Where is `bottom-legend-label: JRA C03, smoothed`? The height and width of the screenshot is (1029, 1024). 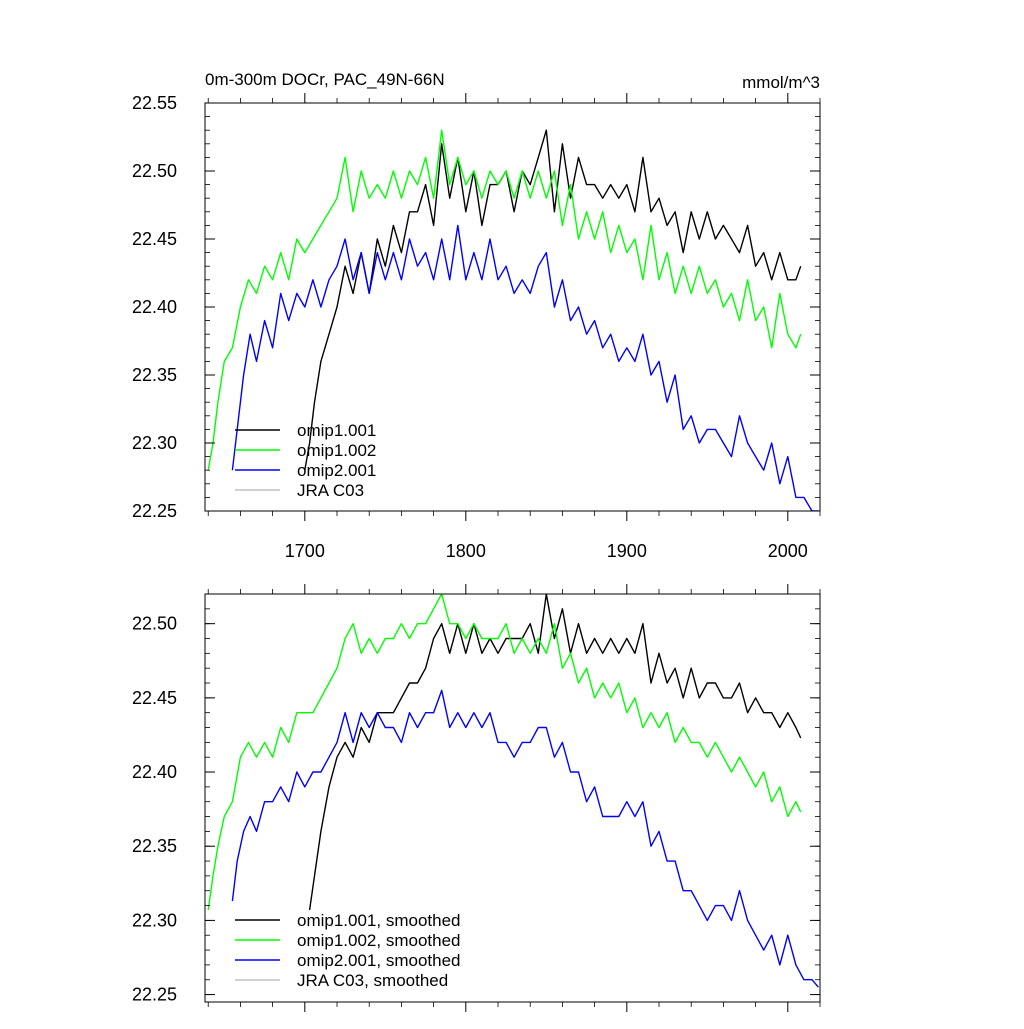 bottom-legend-label: JRA C03, smoothed is located at coordinates (372, 980).